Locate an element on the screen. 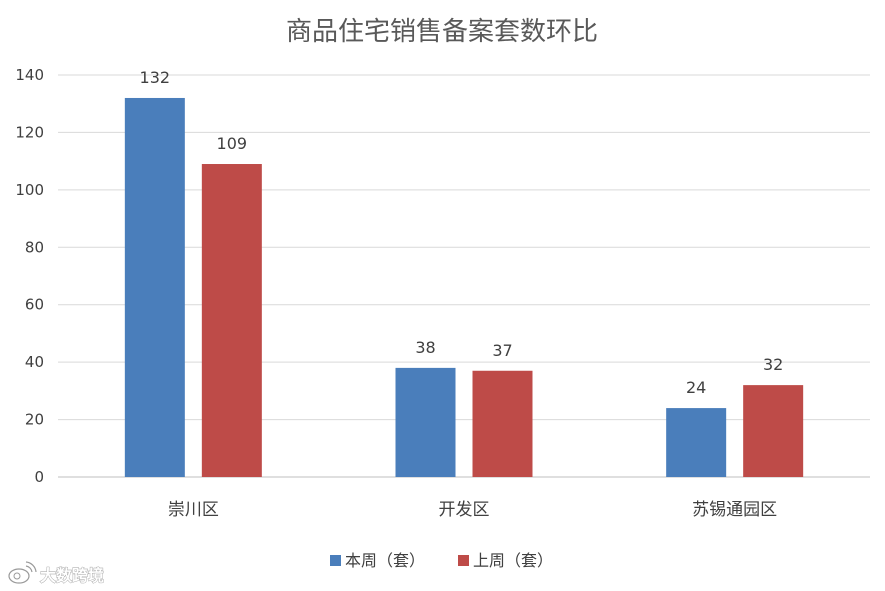  weibo-logo-icon is located at coordinates (22, 572).